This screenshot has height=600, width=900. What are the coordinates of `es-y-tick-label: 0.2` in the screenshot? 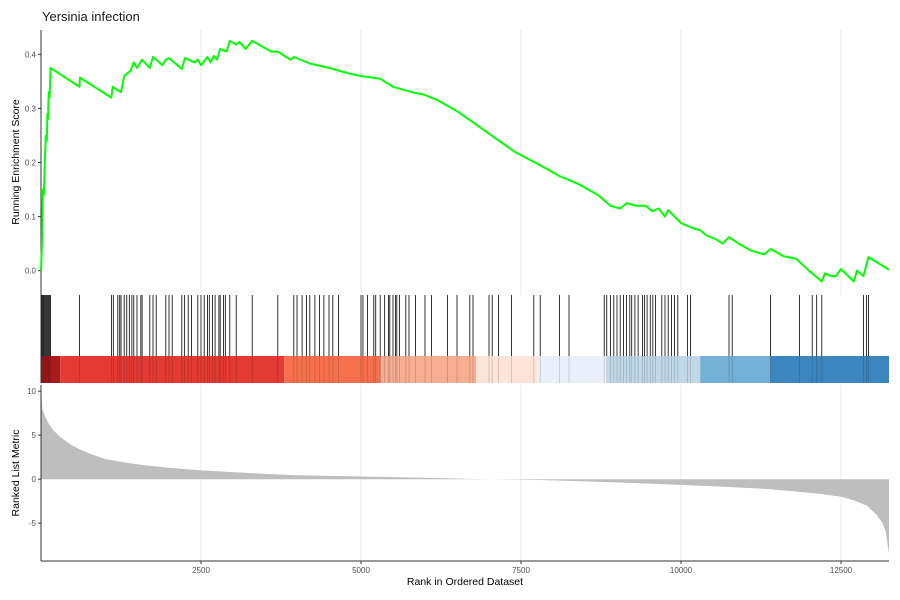 It's located at (31, 163).